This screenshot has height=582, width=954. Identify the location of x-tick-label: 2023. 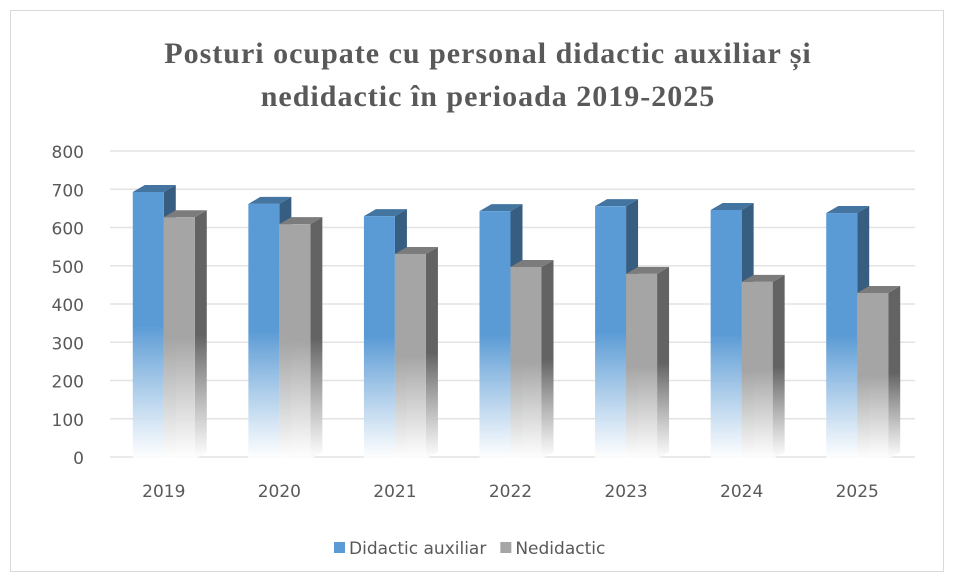
(625, 492).